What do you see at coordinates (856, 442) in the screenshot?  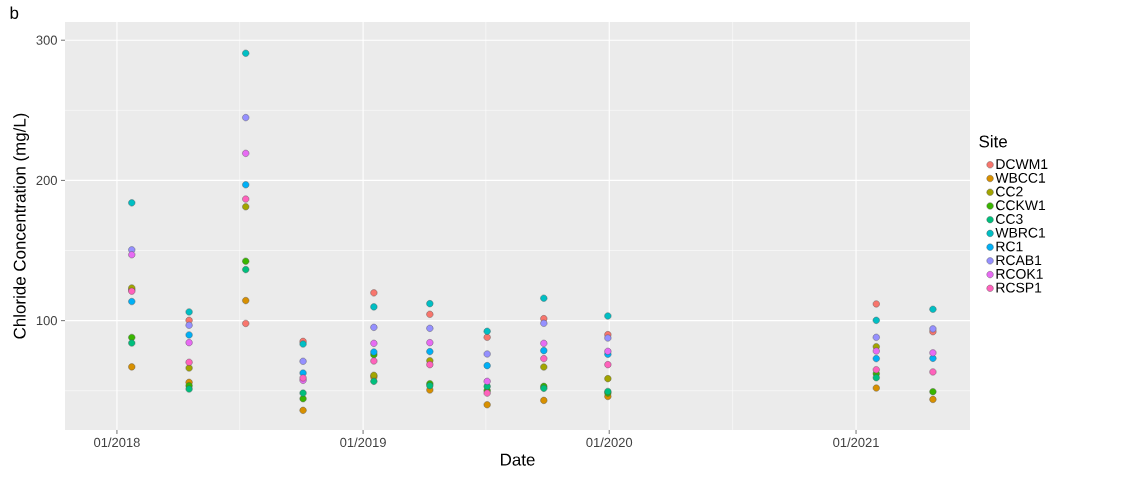 I see `x-tick-label: 01/2021` at bounding box center [856, 442].